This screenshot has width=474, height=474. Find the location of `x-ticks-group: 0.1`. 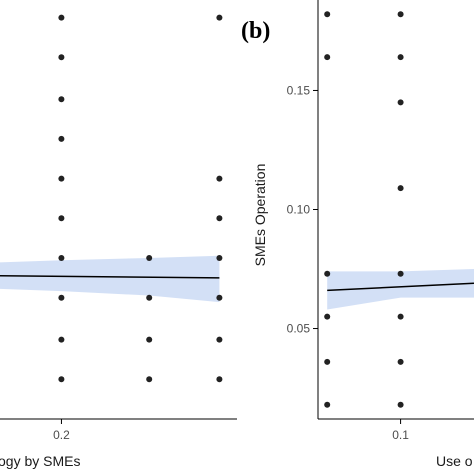

x-ticks-group: 0.1 is located at coordinates (400, 430).